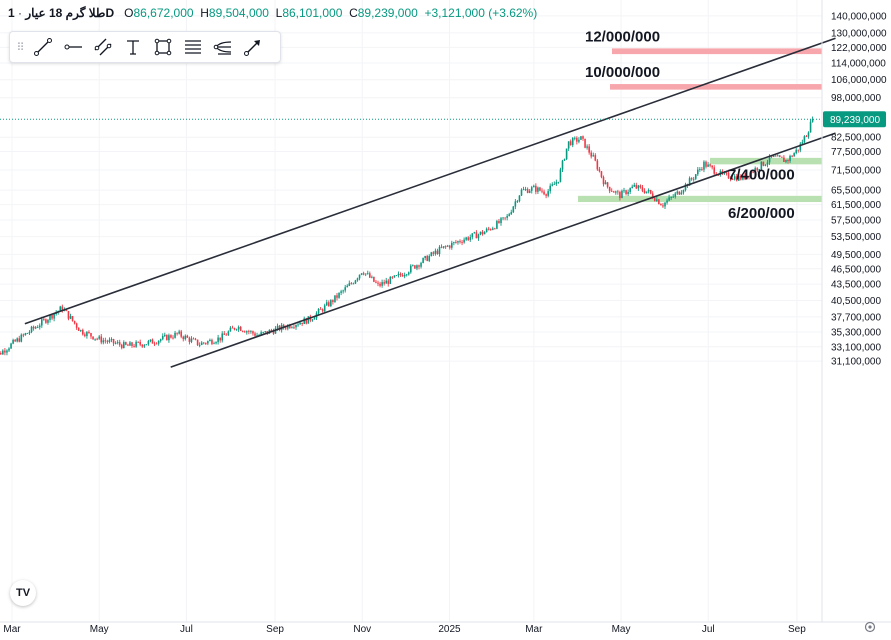 The image size is (891, 640). What do you see at coordinates (73, 47) in the screenshot?
I see `horizontal-ray-icon` at bounding box center [73, 47].